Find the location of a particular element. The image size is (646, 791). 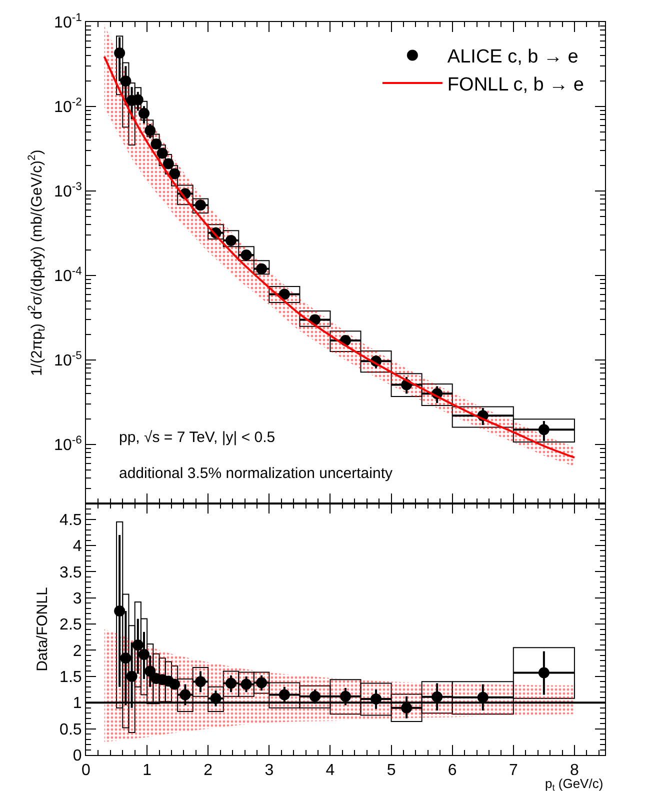

legend-label: FONLL c, b → e is located at coordinates (515, 85).